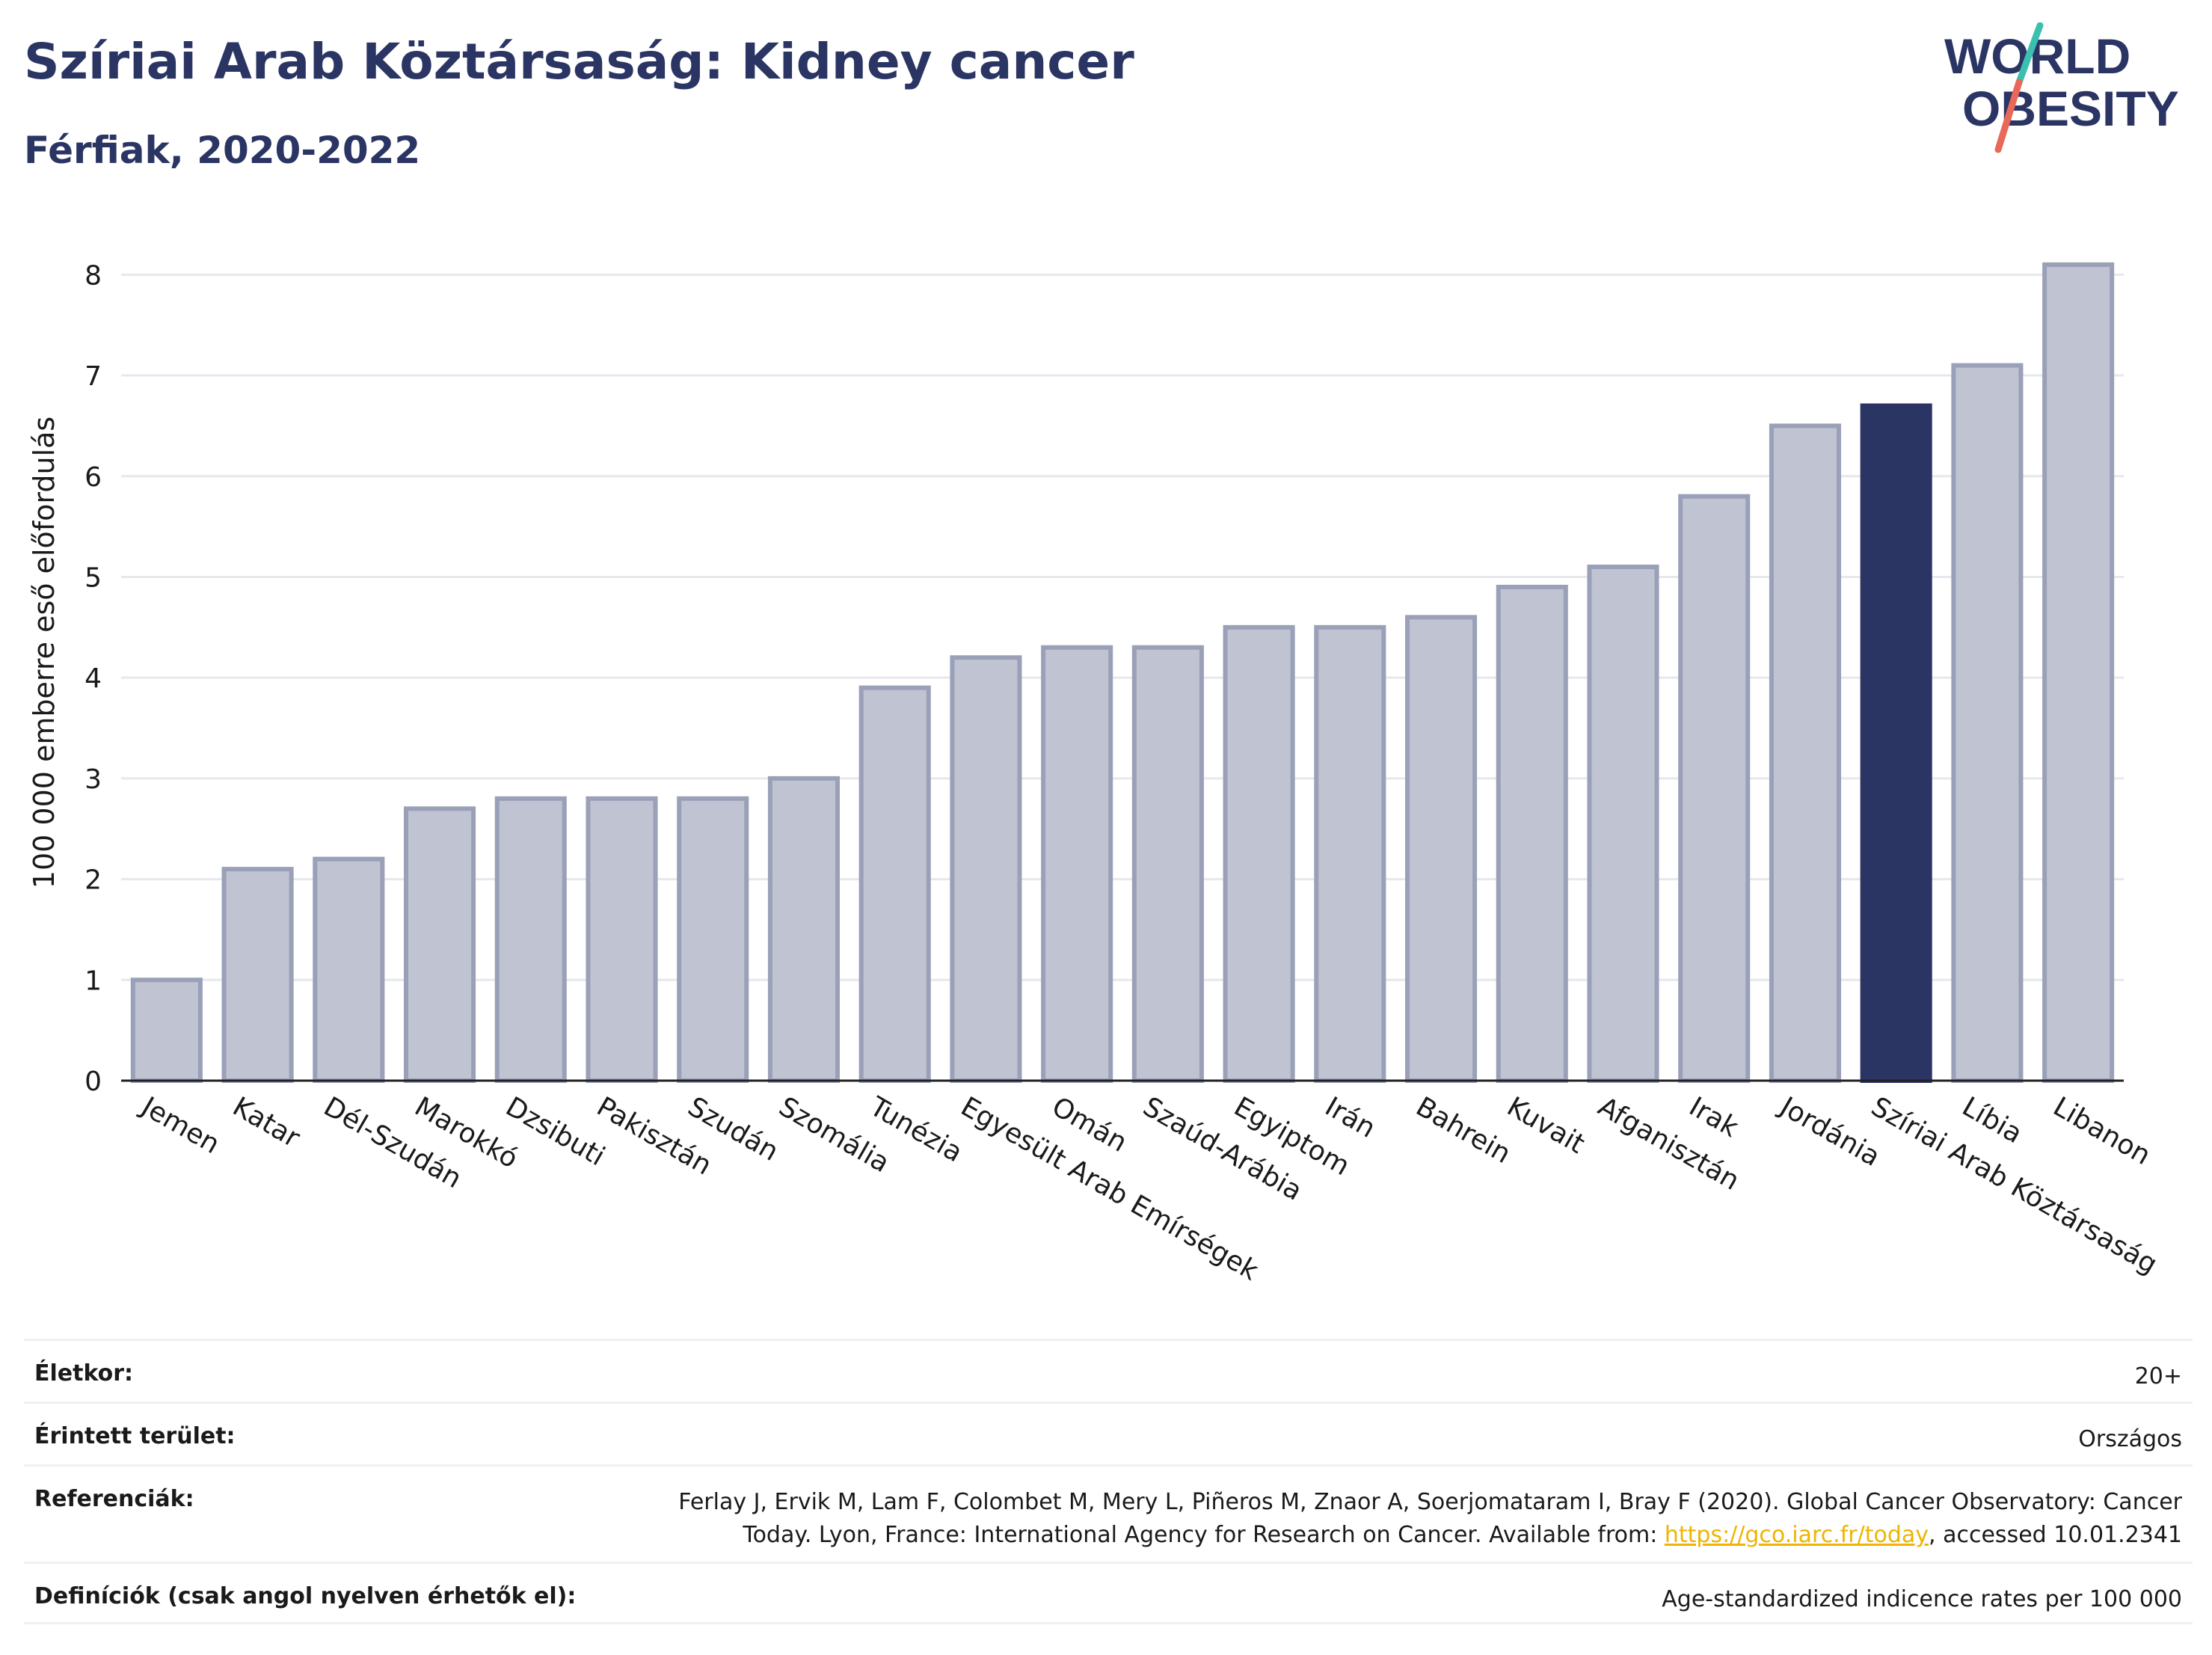  Describe the element at coordinates (1222, 1149) in the screenshot. I see `x-tick-label: Szaúd-Arábia` at that location.